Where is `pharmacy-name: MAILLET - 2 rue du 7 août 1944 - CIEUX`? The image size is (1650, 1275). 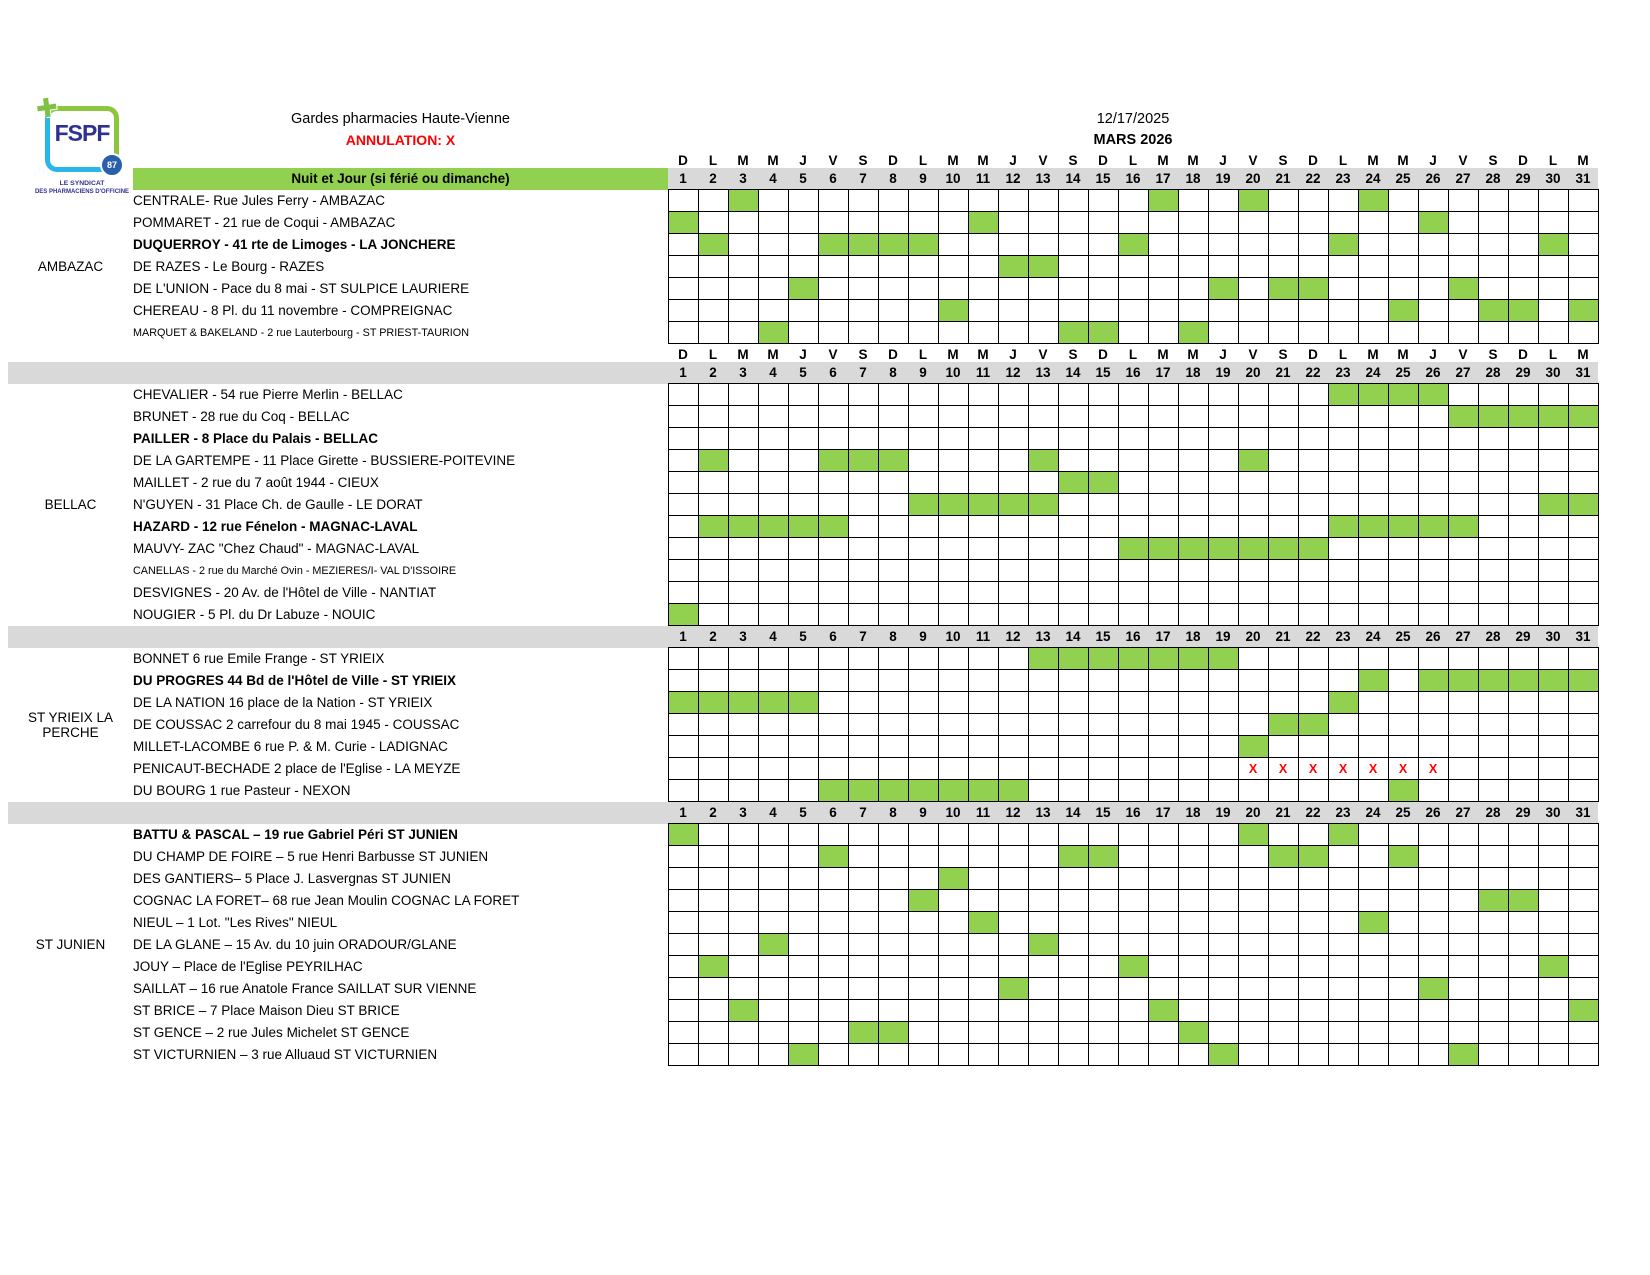
pharmacy-name: MAILLET - 2 rue du 7 août 1944 - CIEUX is located at coordinates (256, 482).